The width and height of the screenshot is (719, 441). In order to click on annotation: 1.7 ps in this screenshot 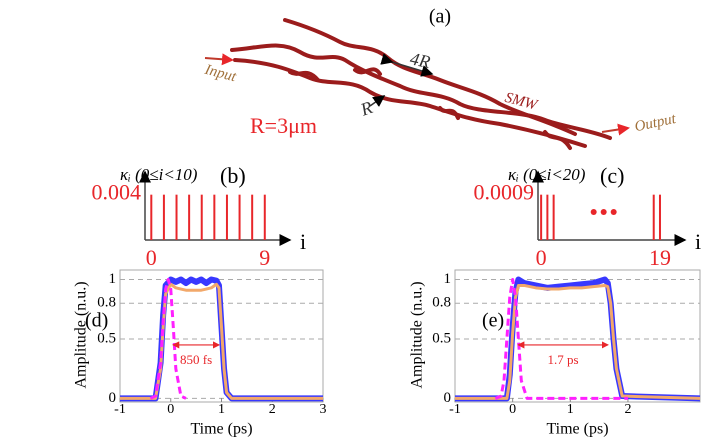, I will do `click(563, 359)`.